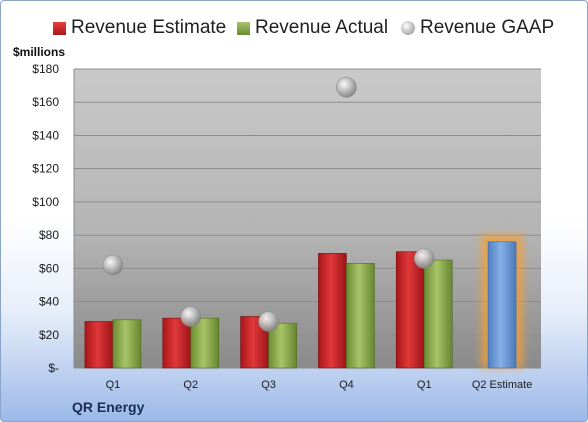  I want to click on legend-swatch-gaap, so click(408, 28).